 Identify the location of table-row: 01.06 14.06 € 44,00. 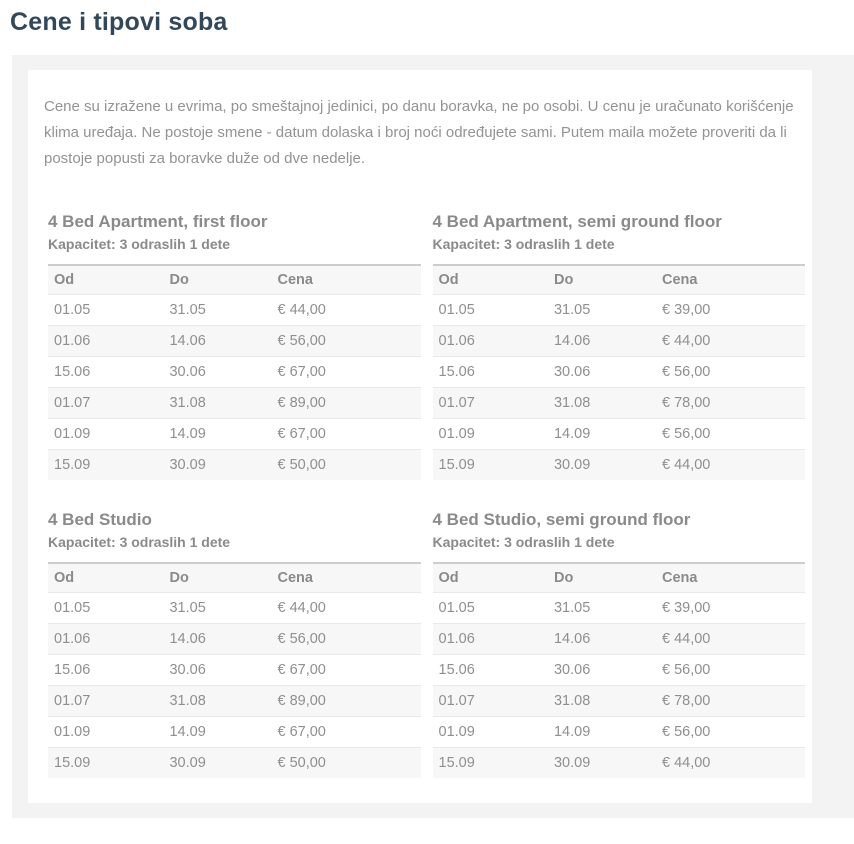
(618, 341).